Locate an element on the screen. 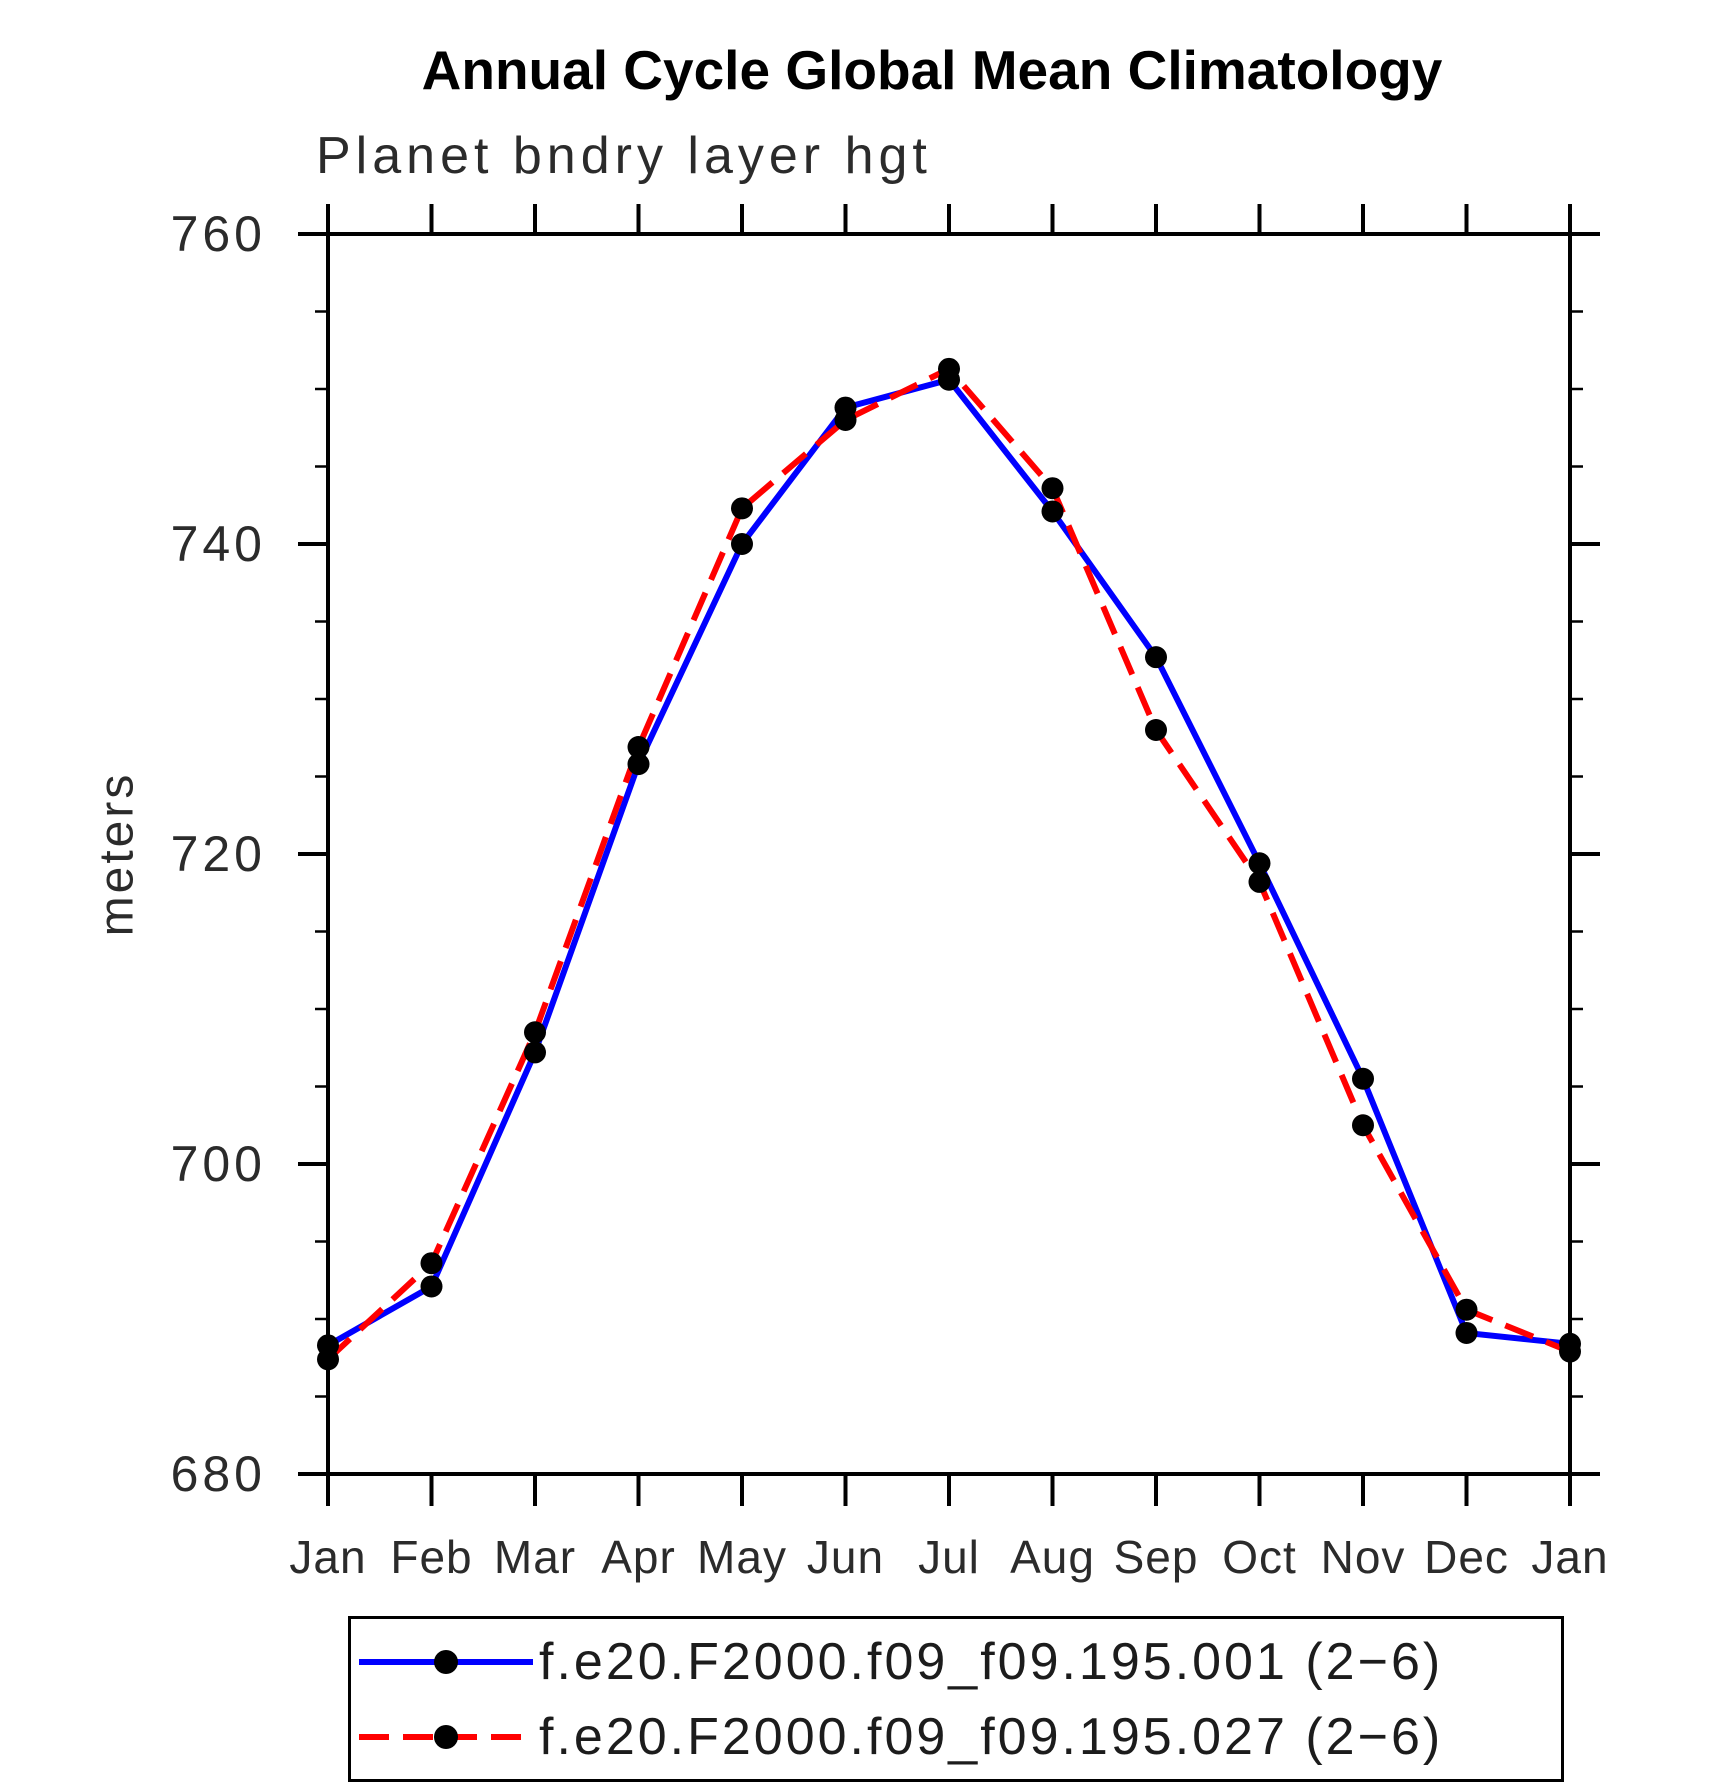 The height and width of the screenshot is (1789, 1710). month-label: Jun is located at coordinates (845, 1557).